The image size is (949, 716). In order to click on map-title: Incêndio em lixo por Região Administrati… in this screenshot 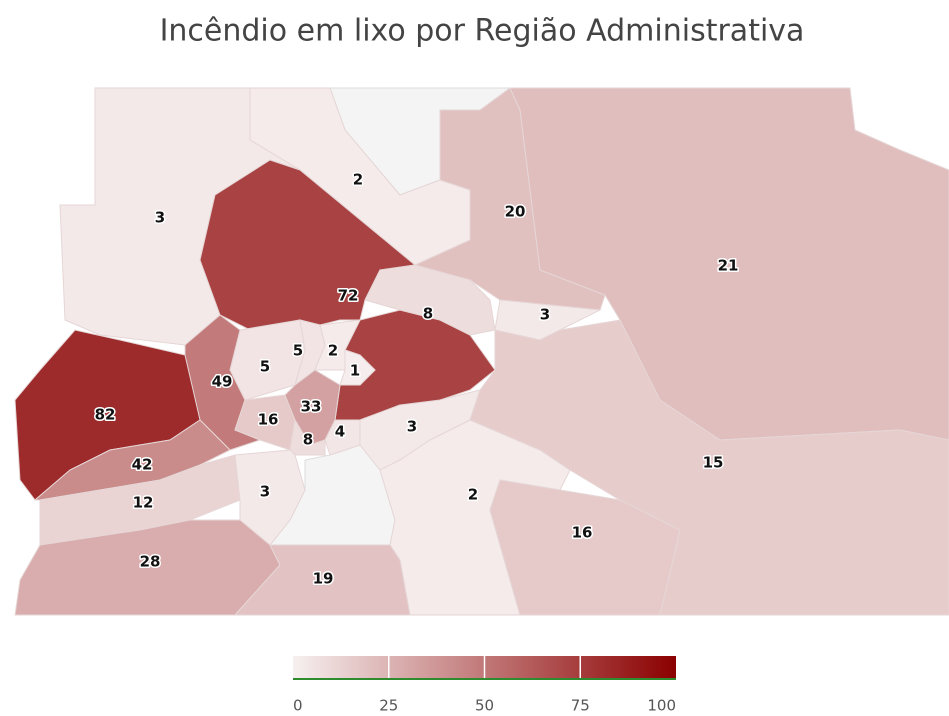, I will do `click(482, 31)`.